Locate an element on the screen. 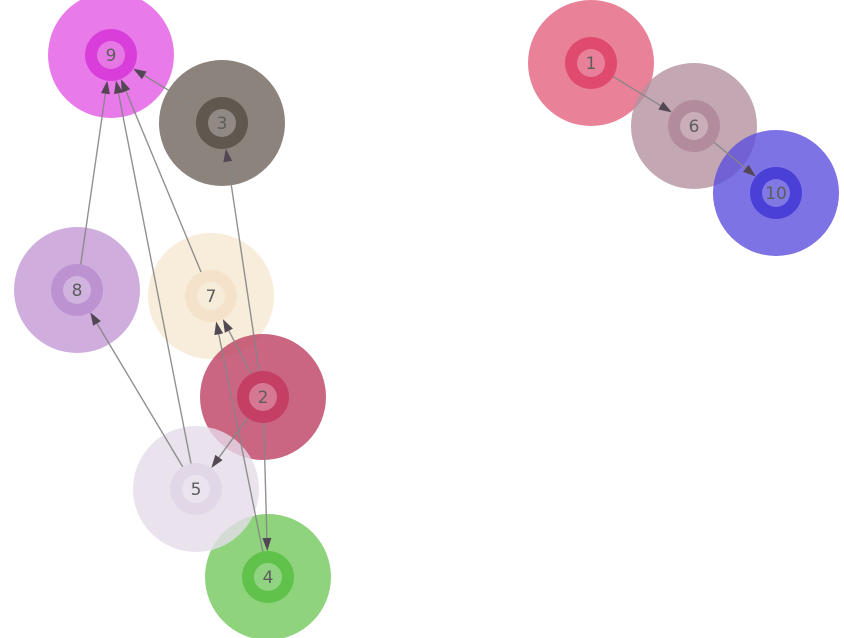 The height and width of the screenshot is (638, 844). node-8-inner is located at coordinates (77, 290).